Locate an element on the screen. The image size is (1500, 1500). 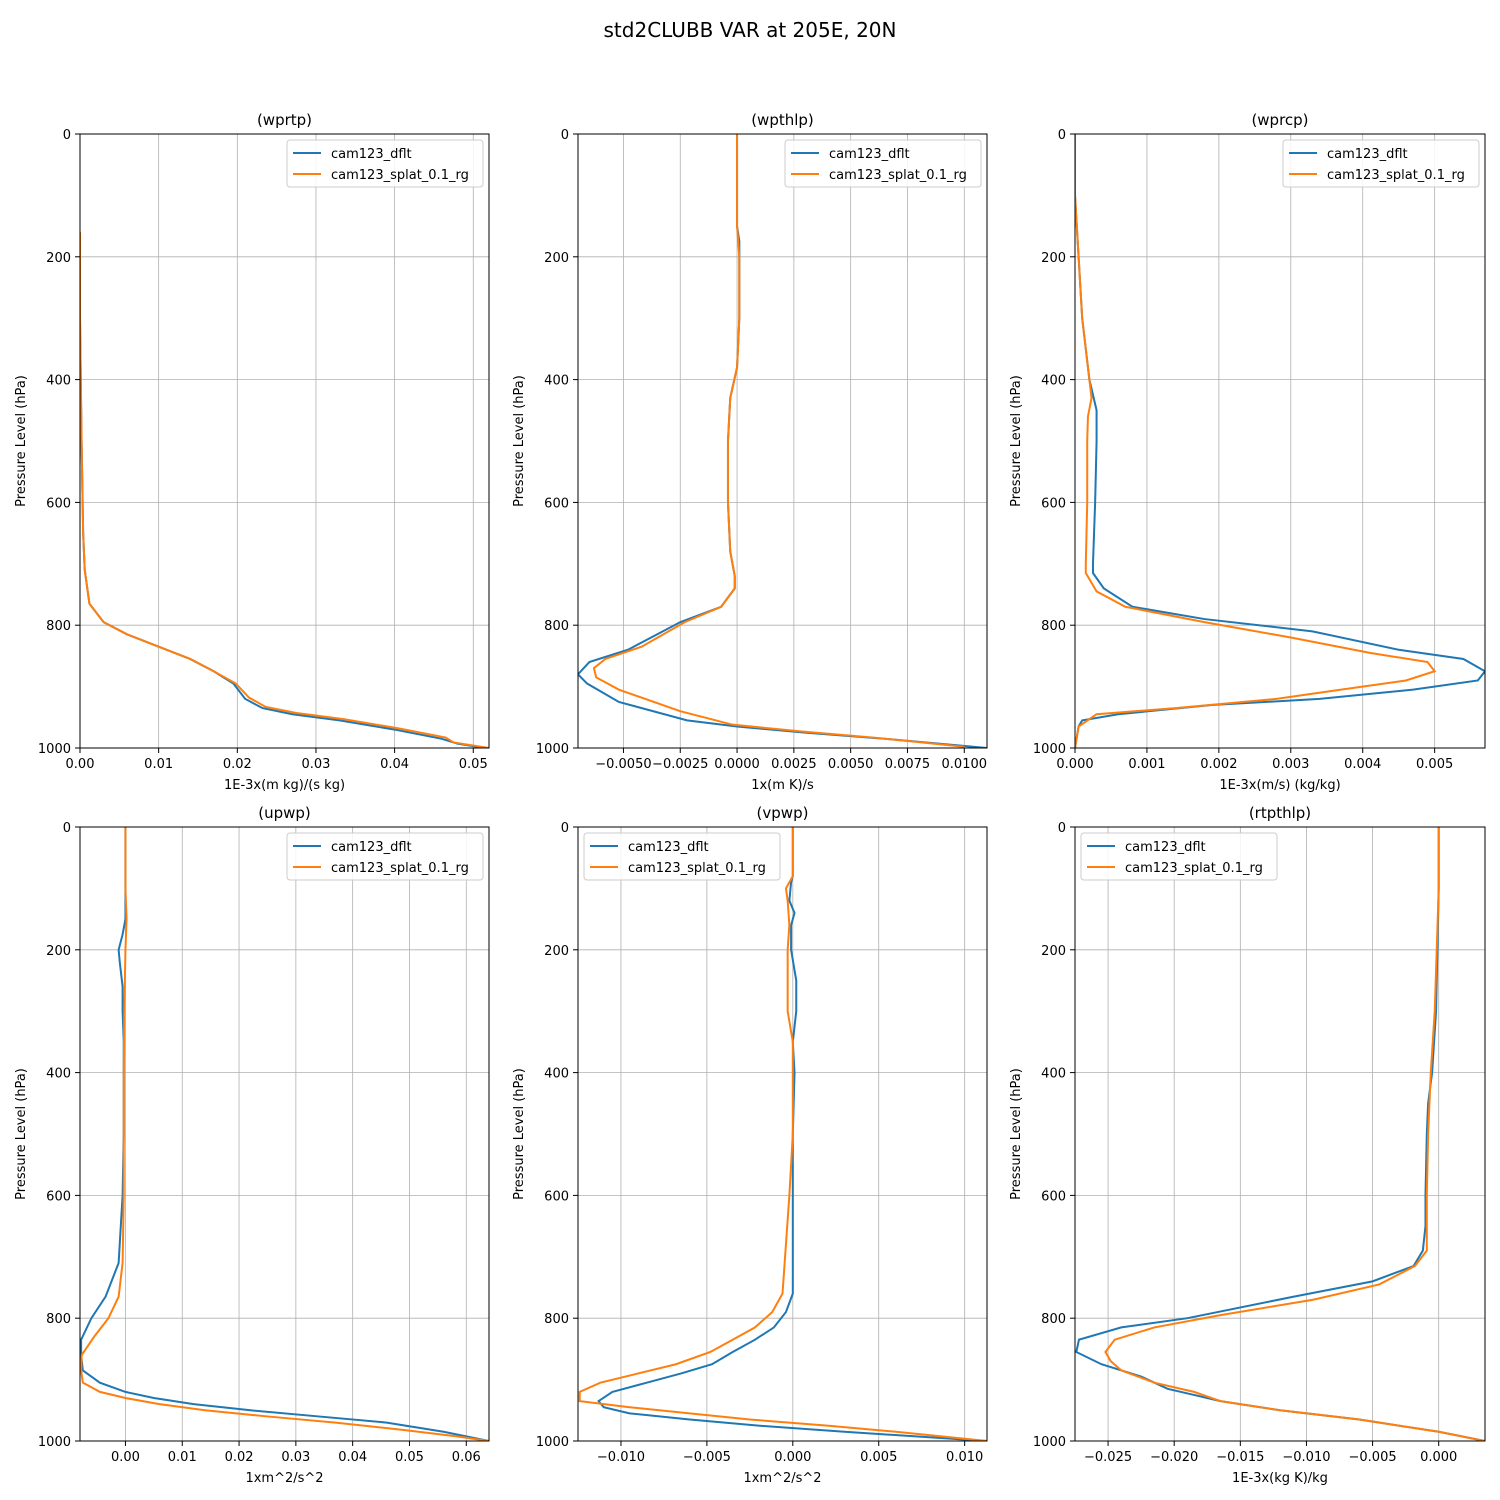
x-tick-label: −0.020 is located at coordinates (1174, 1457).